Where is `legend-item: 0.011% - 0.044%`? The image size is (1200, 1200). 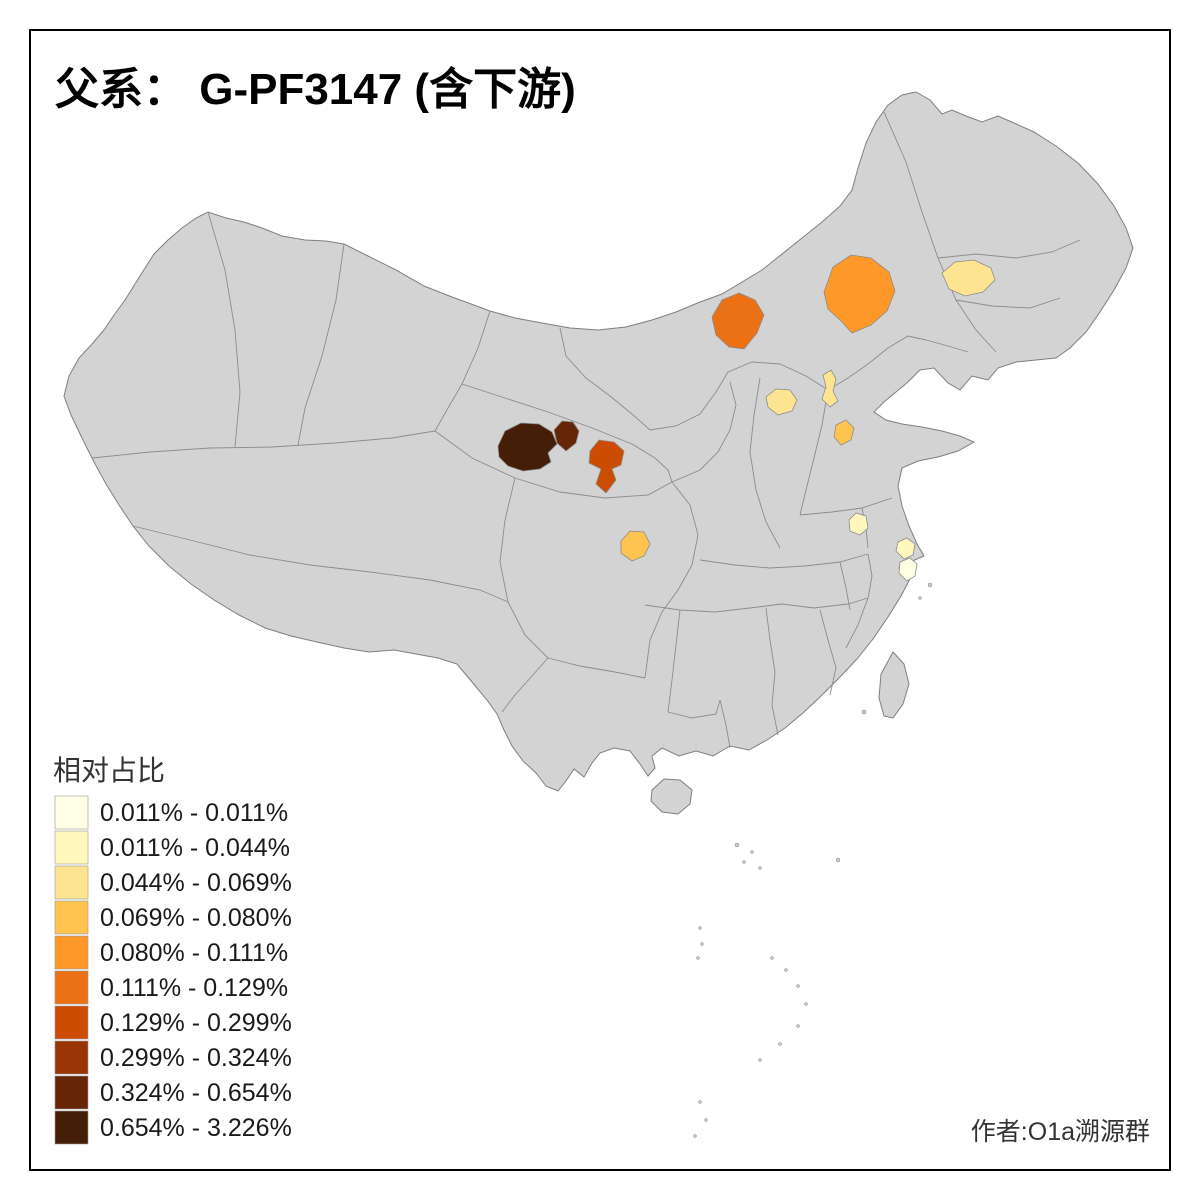 legend-item: 0.011% - 0.044% is located at coordinates (172, 847).